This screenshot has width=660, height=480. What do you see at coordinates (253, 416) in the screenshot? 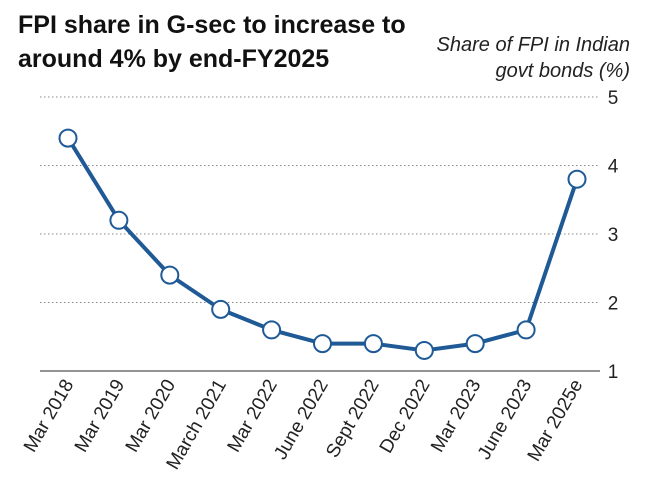
I see `x-tick-label-5: Mar 2022` at bounding box center [253, 416].